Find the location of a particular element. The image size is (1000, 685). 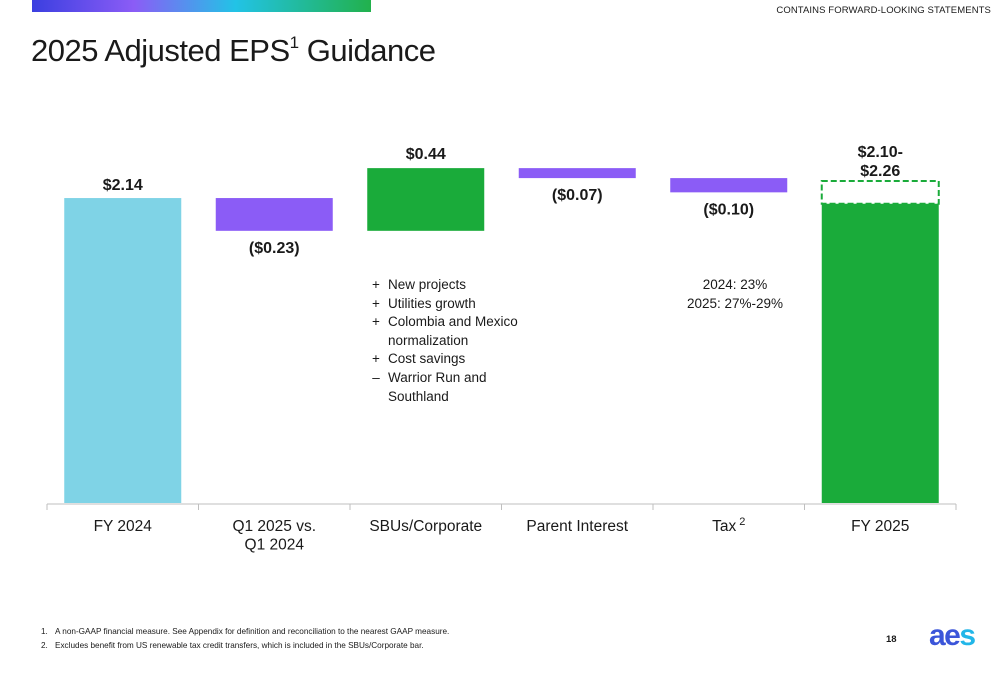

category-label: SBUs/Corporate is located at coordinates (425, 526).